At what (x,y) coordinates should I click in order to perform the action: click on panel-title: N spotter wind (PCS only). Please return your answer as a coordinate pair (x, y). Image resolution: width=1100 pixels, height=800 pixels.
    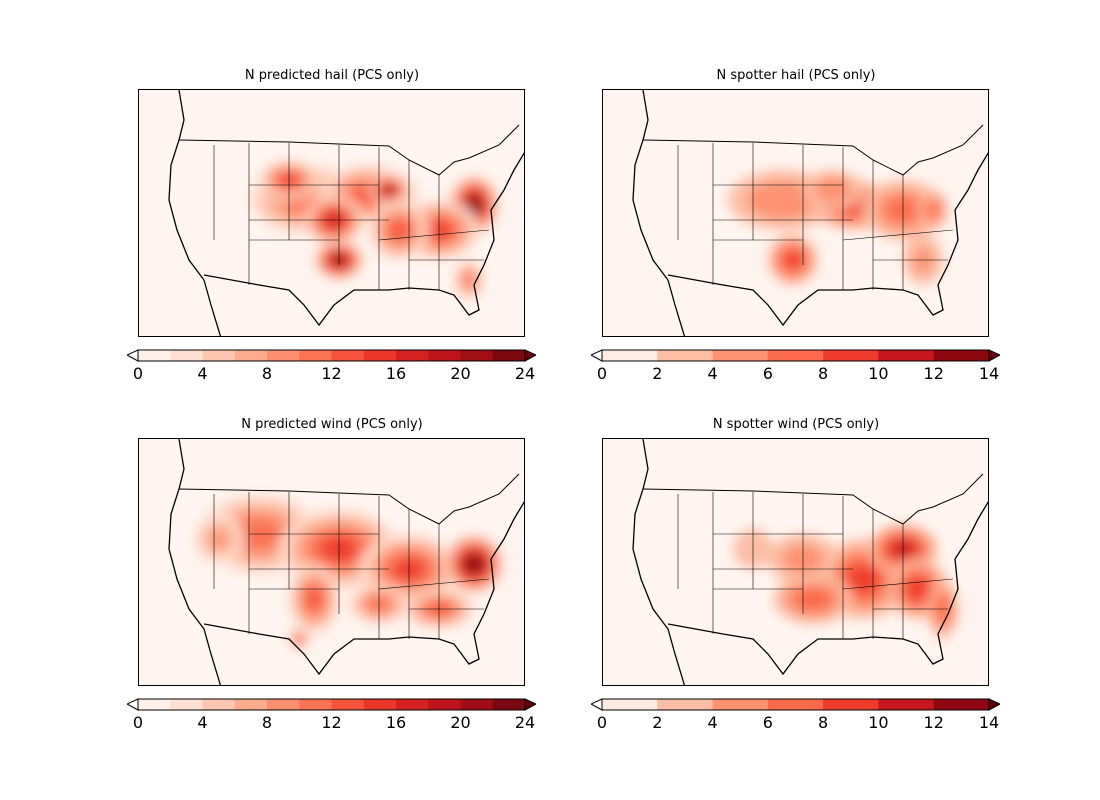
    Looking at the image, I should click on (796, 424).